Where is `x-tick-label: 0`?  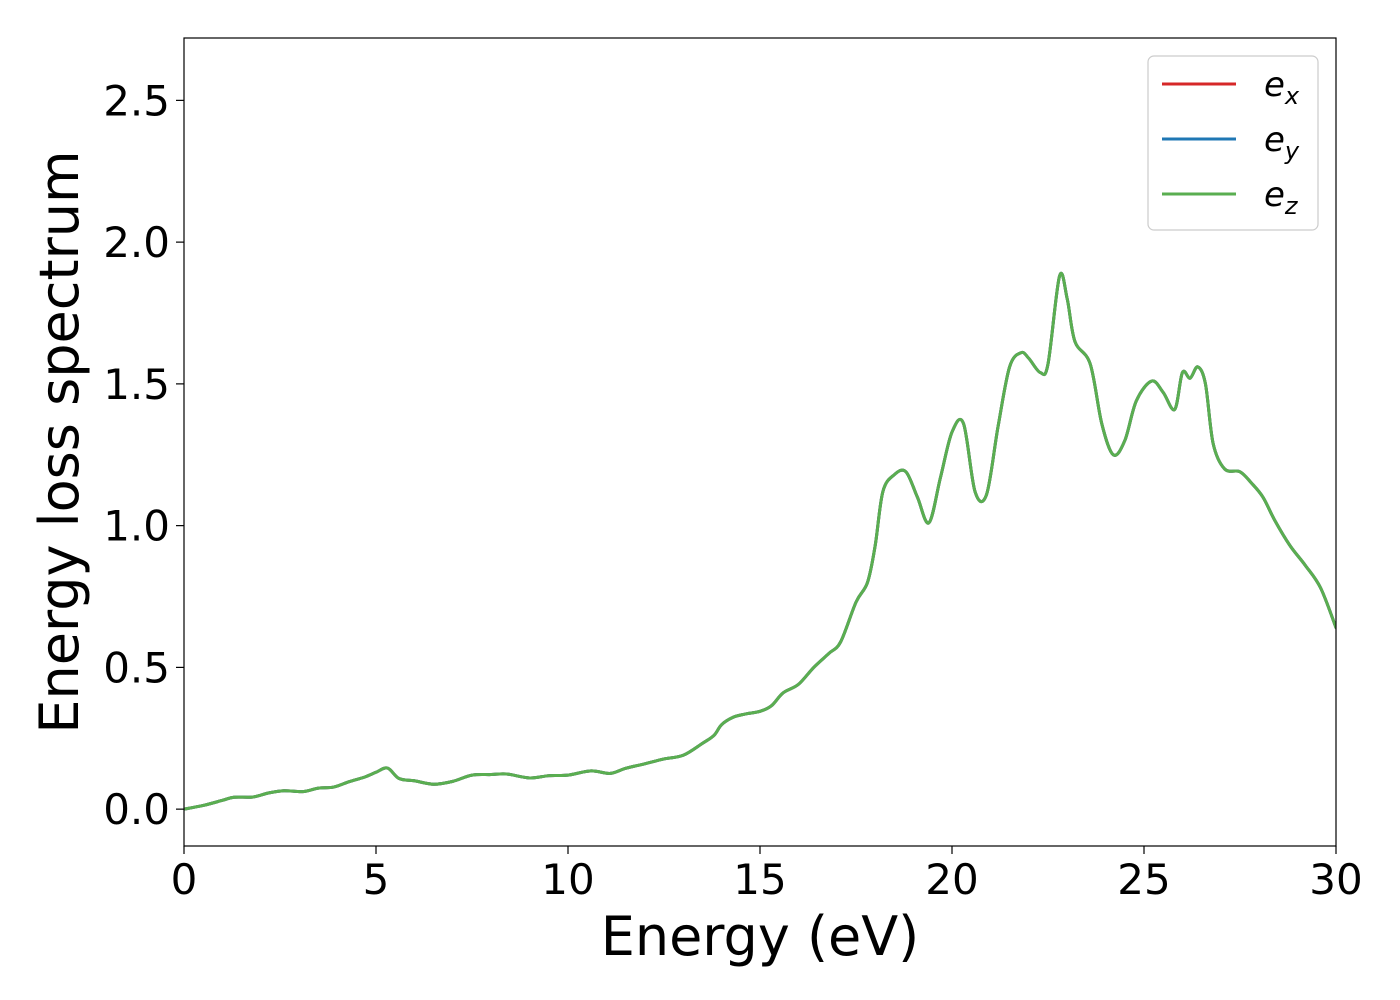
x-tick-label: 0 is located at coordinates (184, 879).